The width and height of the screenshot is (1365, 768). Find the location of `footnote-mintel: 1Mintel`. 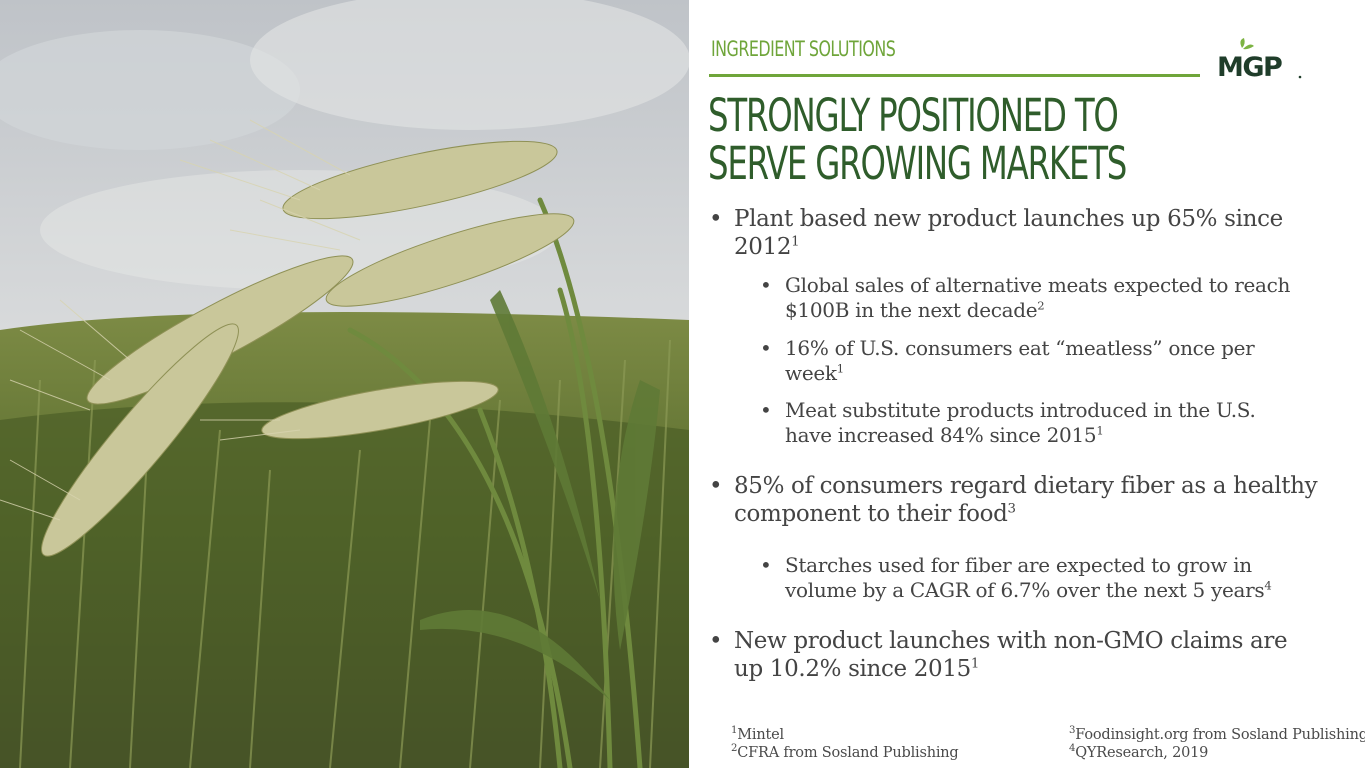

footnote-mintel: 1Mintel is located at coordinates (757, 735).